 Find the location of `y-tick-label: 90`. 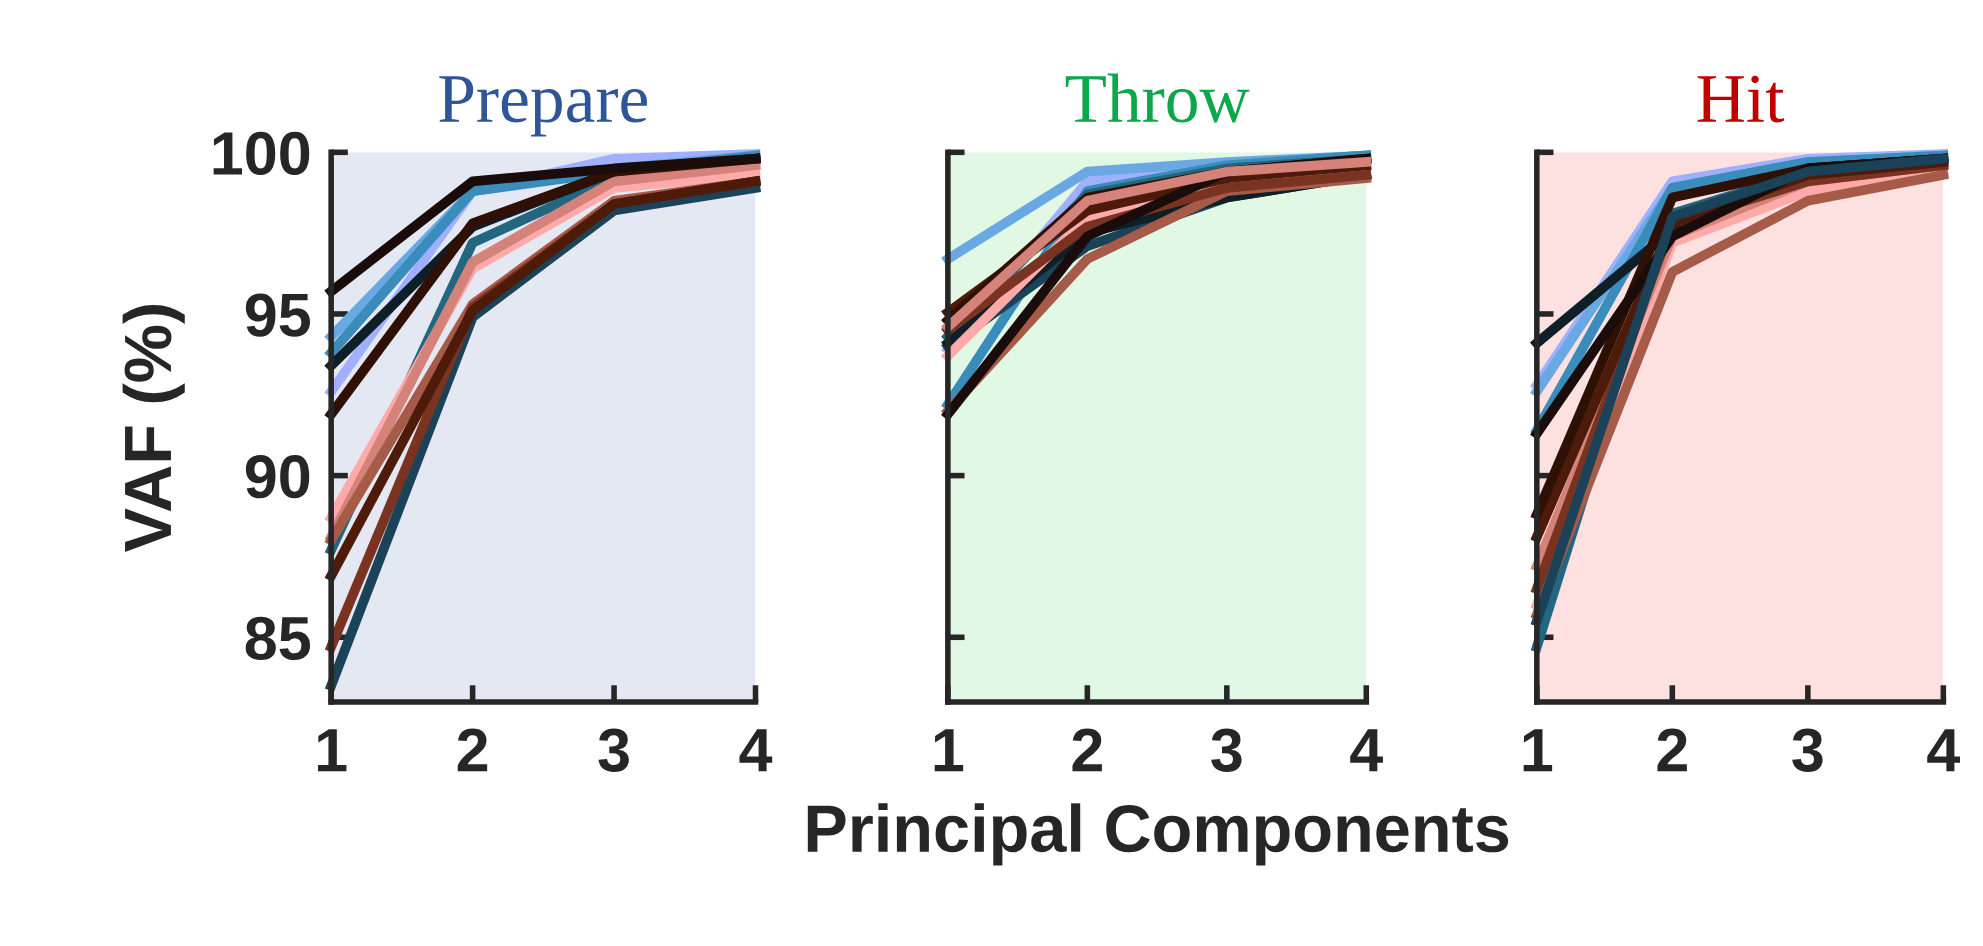

y-tick-label: 90 is located at coordinates (277, 477).